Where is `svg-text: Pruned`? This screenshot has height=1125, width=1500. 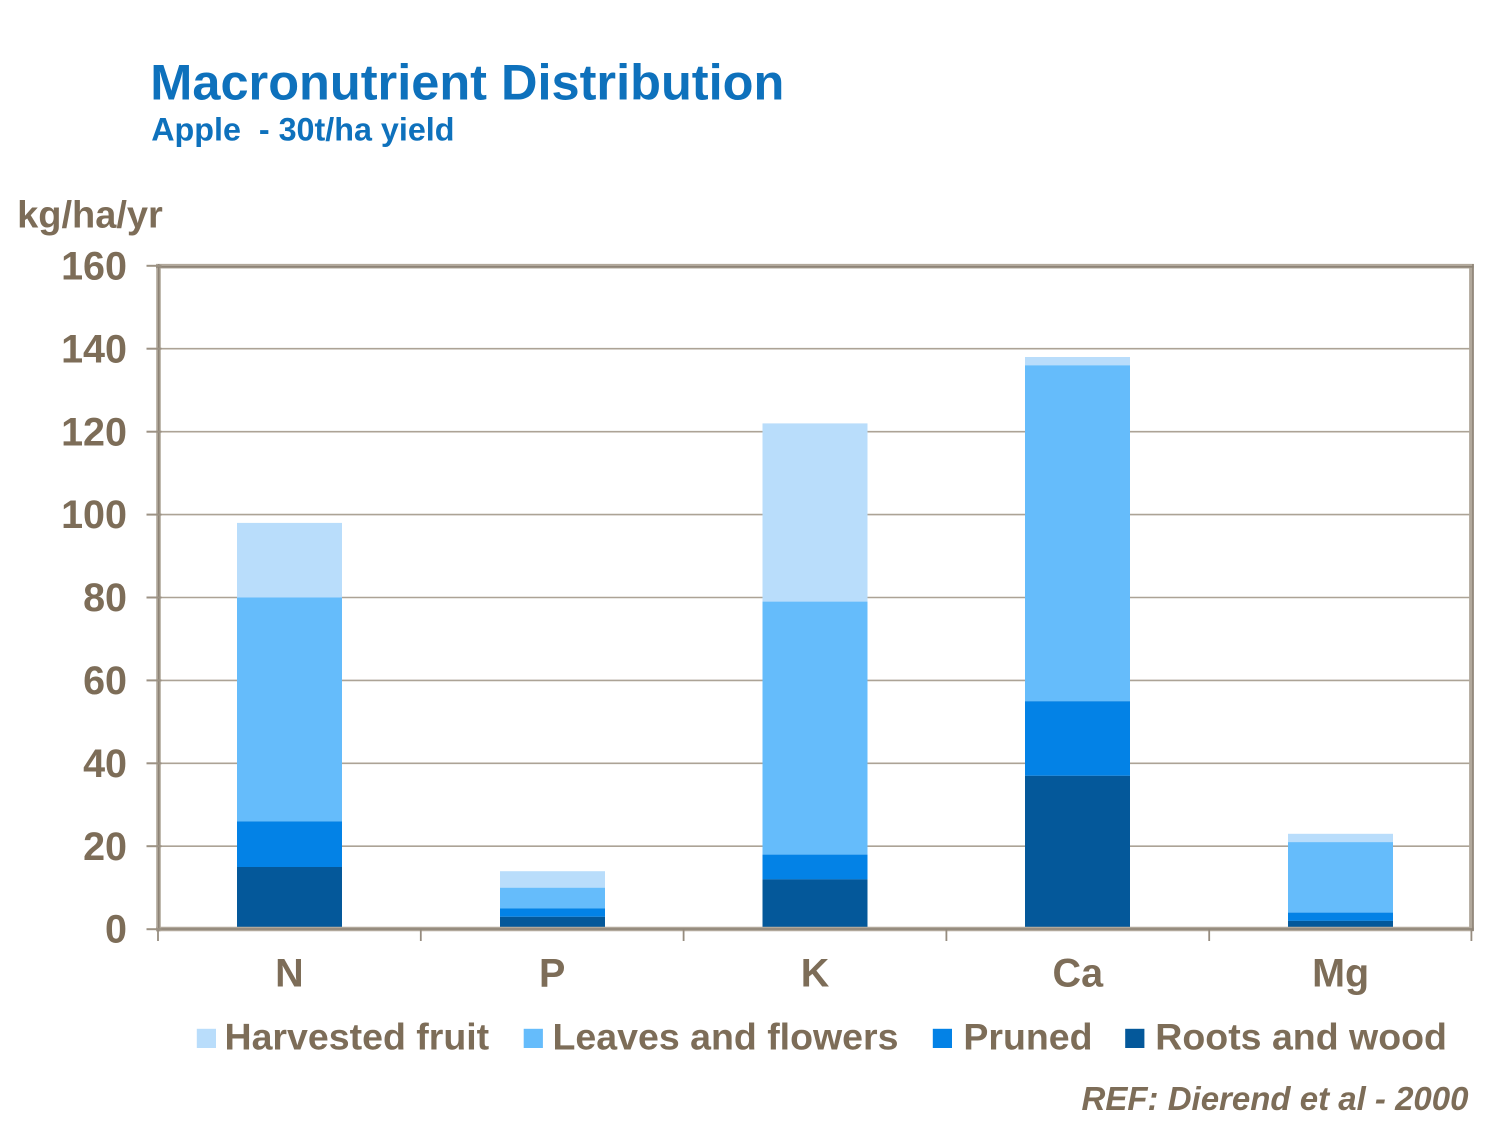 svg-text: Pruned is located at coordinates (1027, 1037).